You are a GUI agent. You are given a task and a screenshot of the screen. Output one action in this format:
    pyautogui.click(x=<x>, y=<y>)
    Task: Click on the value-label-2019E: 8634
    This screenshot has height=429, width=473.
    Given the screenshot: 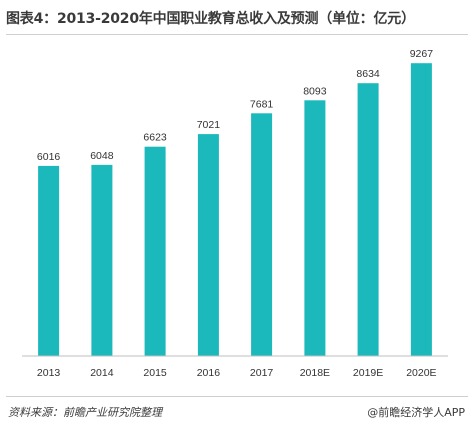 What is the action you would take?
    pyautogui.click(x=368, y=74)
    